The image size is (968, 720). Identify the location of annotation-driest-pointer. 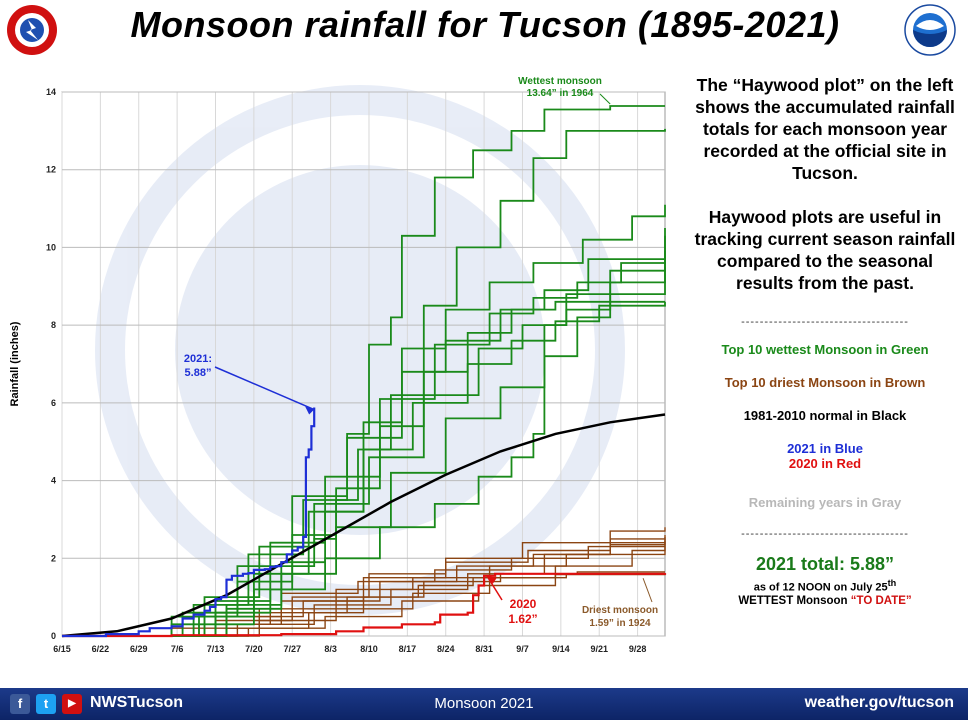
(647, 590).